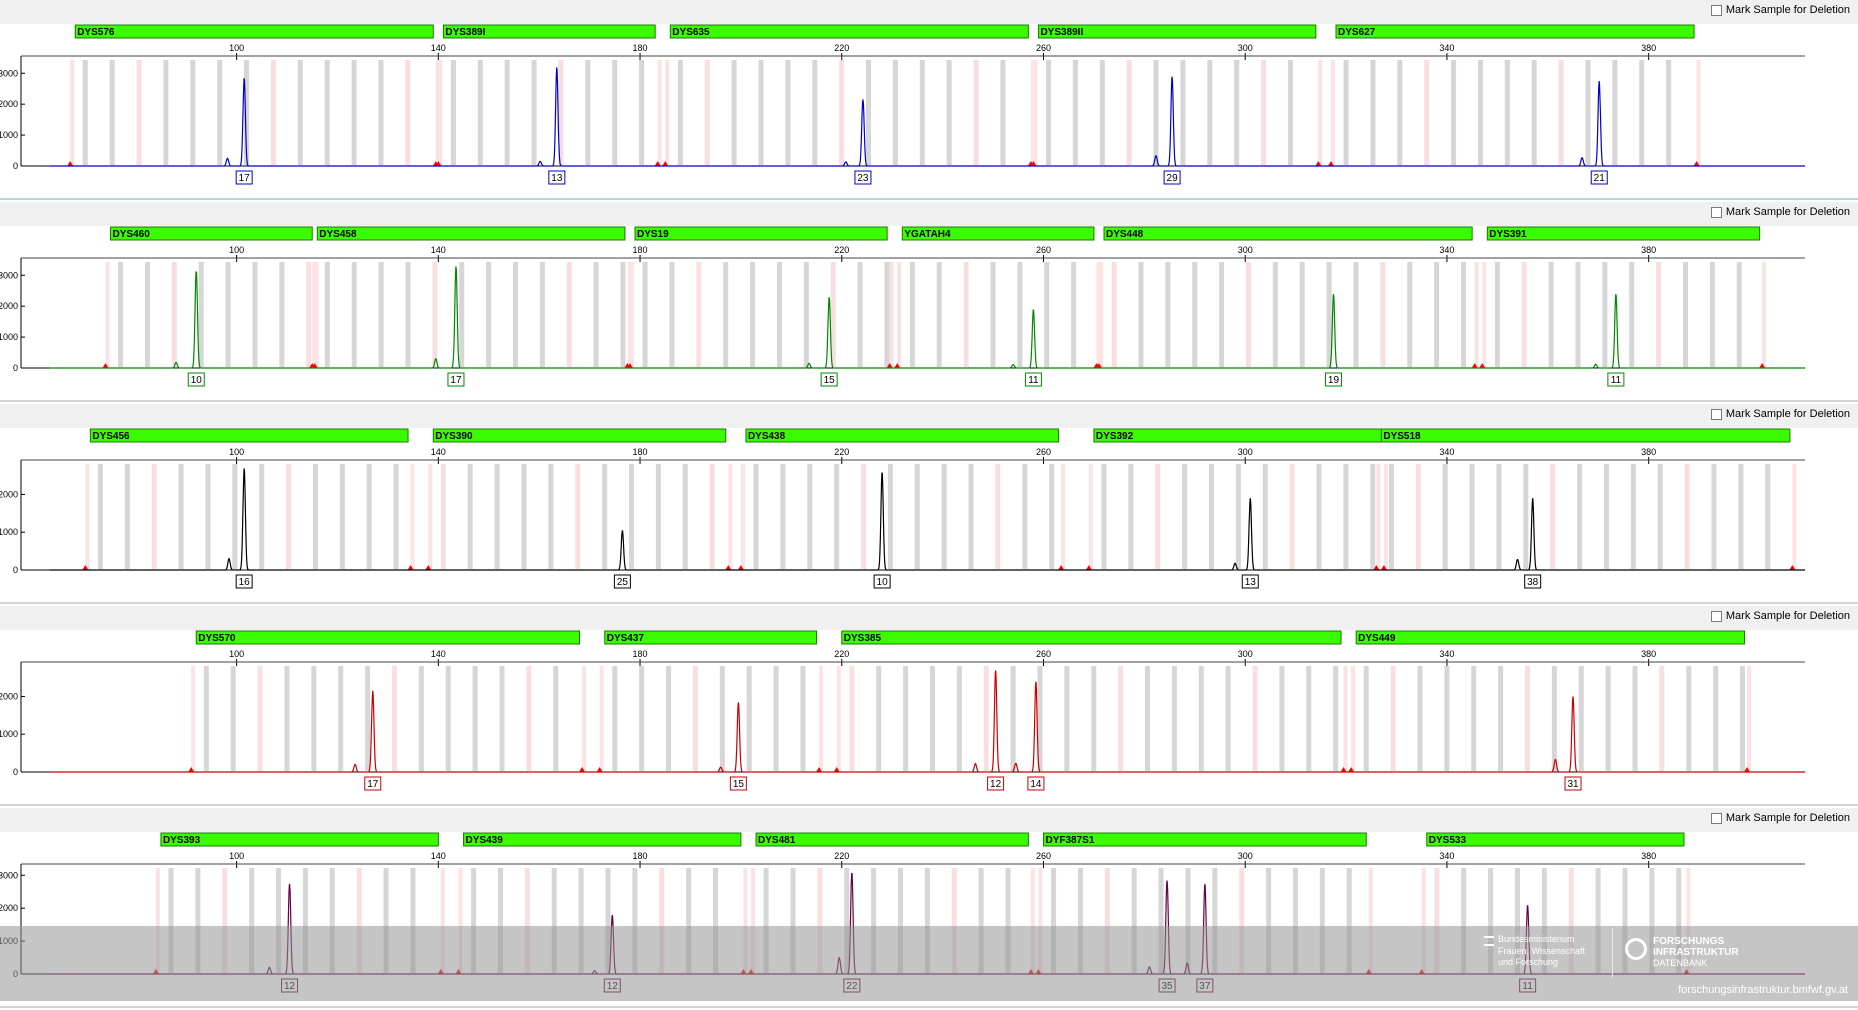  What do you see at coordinates (1528, 962) in the screenshot?
I see `org-line-3: und Forschung` at bounding box center [1528, 962].